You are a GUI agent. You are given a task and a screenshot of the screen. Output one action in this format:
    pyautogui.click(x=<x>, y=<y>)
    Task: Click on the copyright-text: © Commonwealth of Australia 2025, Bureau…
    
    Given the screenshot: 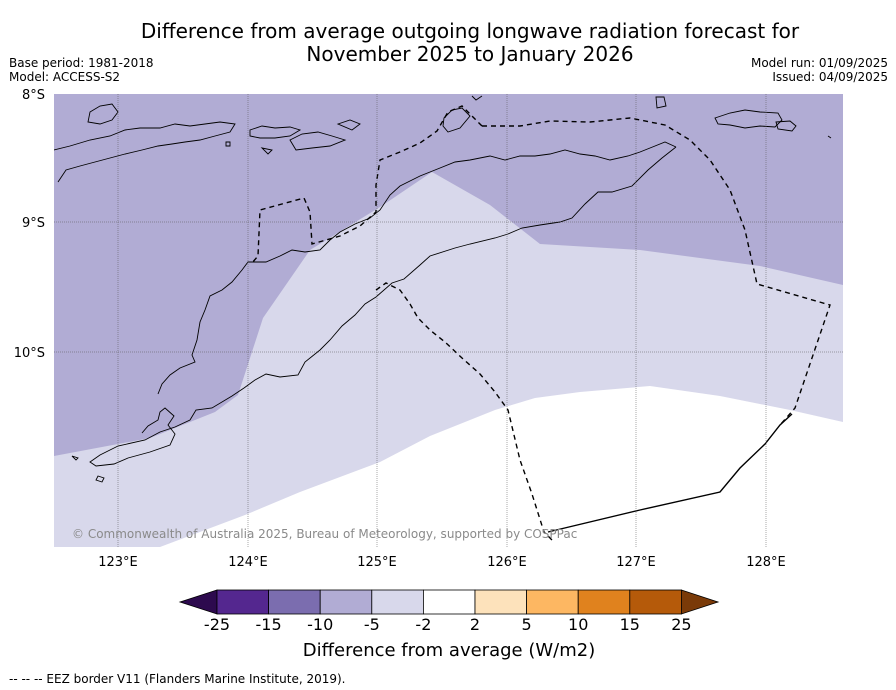 What is the action you would take?
    pyautogui.click(x=324, y=534)
    